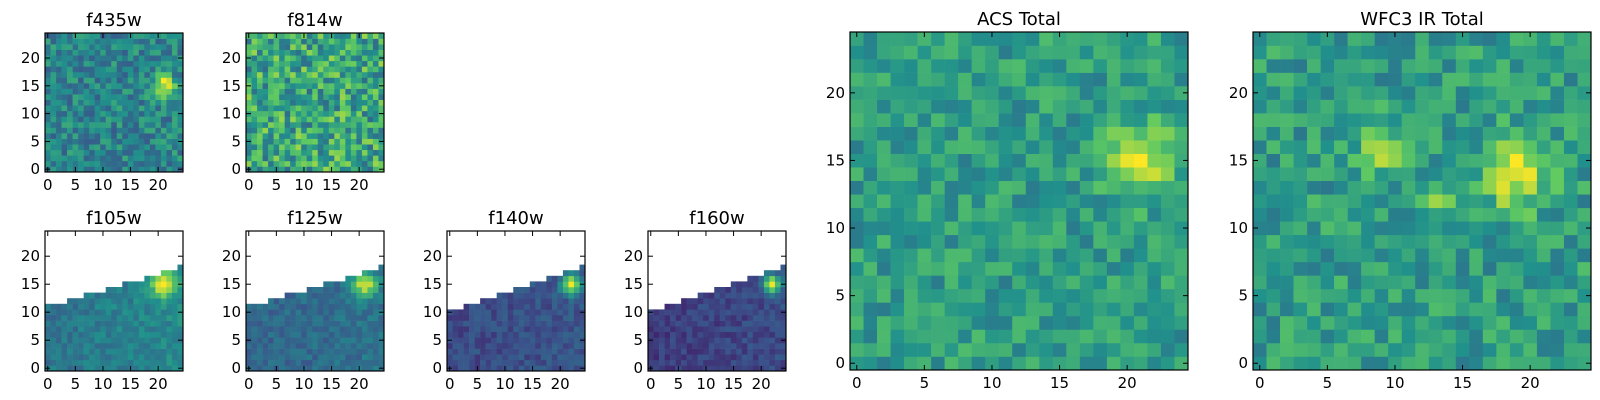 The image size is (1600, 400). Describe the element at coordinates (236, 368) in the screenshot. I see `y-tick-label: 0` at that location.